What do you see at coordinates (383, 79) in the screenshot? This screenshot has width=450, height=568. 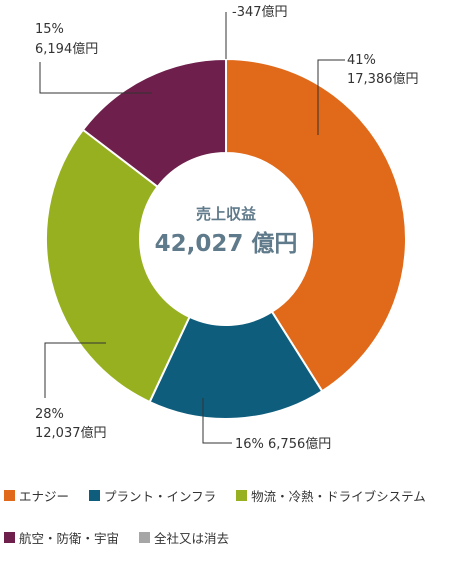 I see `slice-value-1: 17,386億円` at bounding box center [383, 79].